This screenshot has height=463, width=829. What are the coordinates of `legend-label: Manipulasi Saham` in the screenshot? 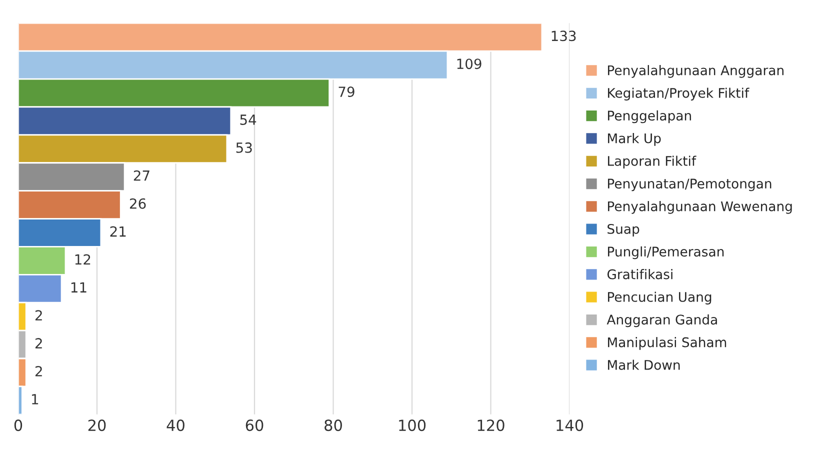 It's located at (667, 343).